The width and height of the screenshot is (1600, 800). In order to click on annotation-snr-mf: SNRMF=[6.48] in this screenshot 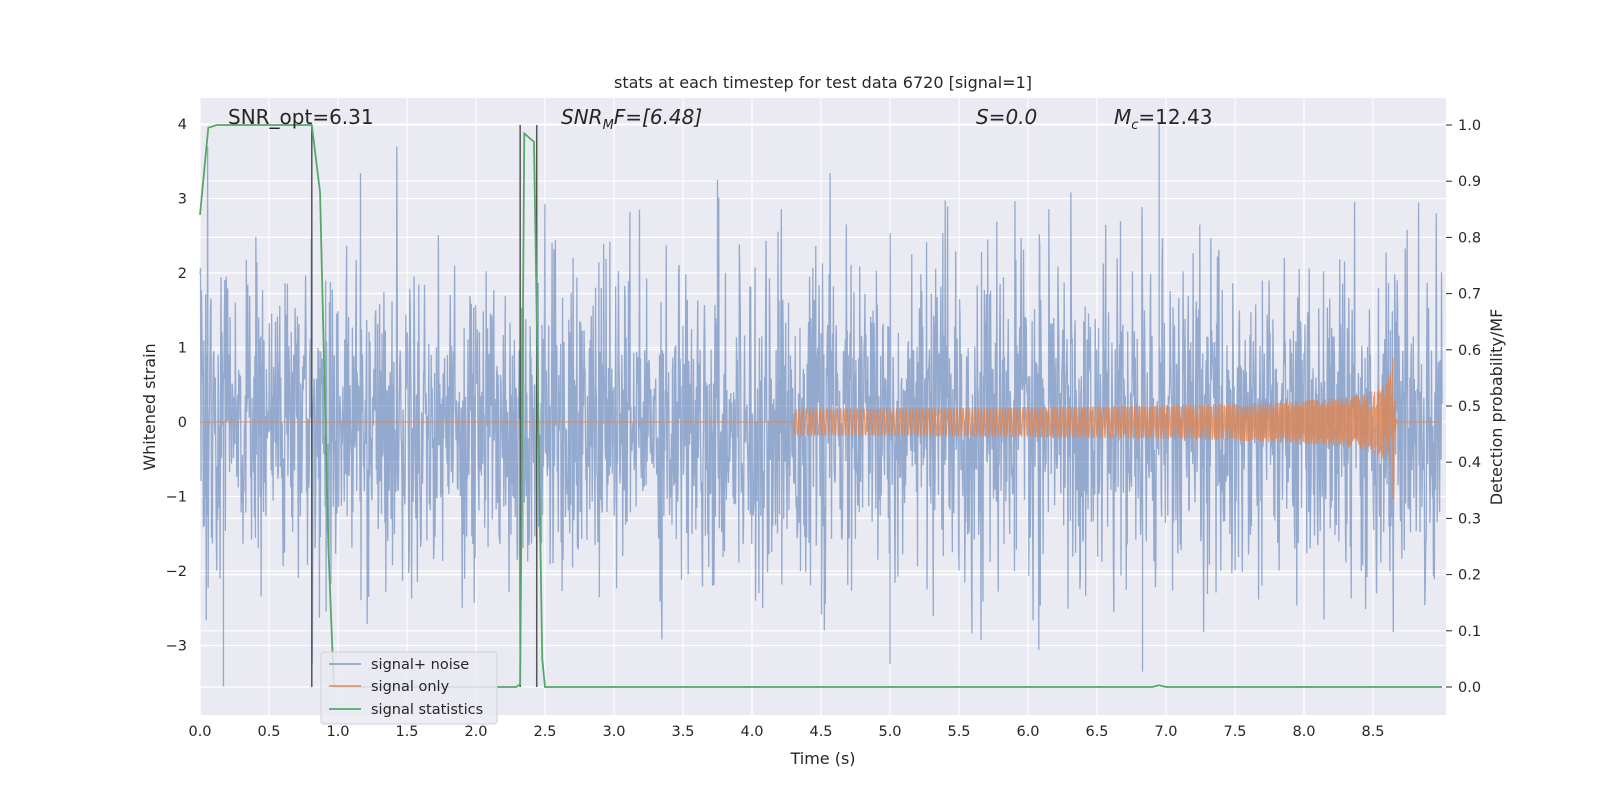, I will do `click(631, 119)`.